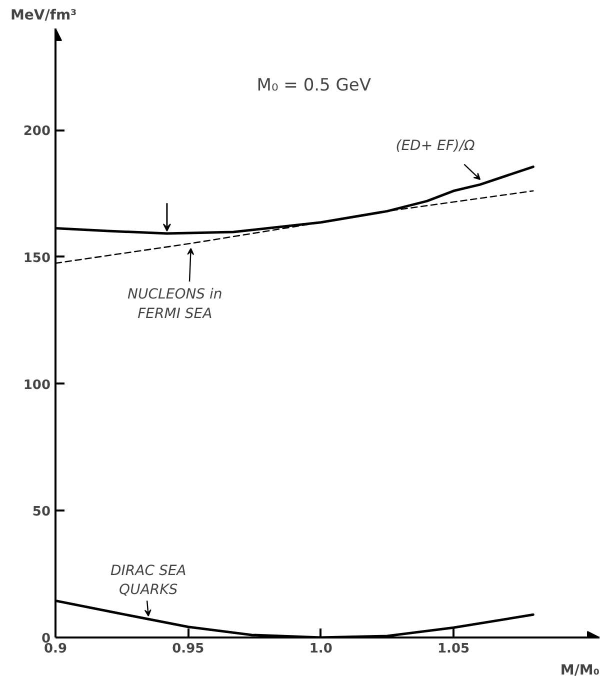  I want to click on y-axis-title: MeV/fm³, so click(43, 16).